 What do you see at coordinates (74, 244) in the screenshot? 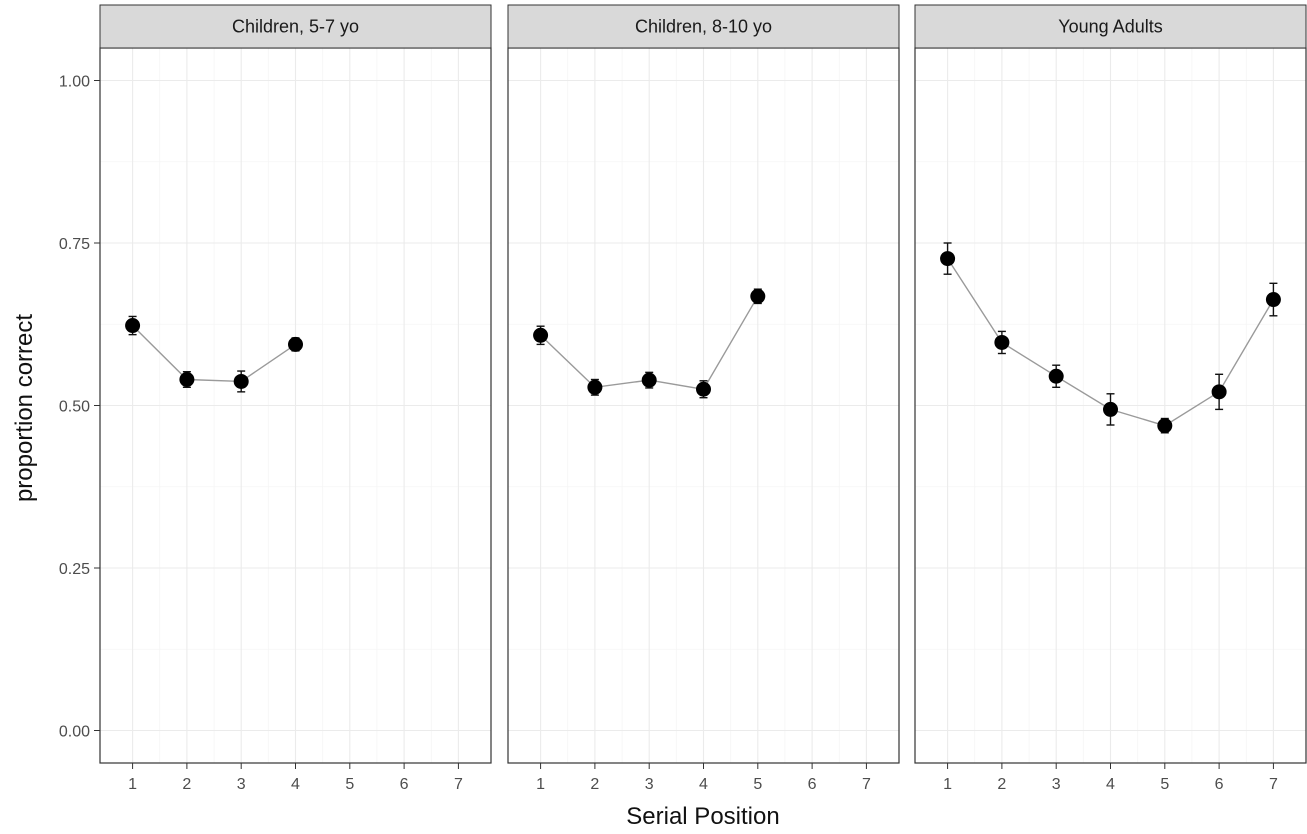
I see `y-tick-label: 0.75` at bounding box center [74, 244].